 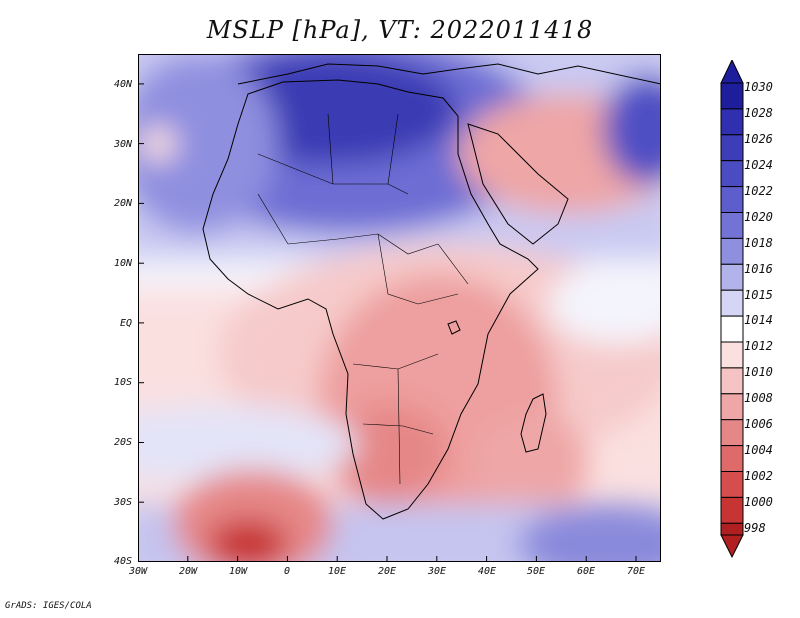 I want to click on south-atlantic-band, so click(x=248, y=444).